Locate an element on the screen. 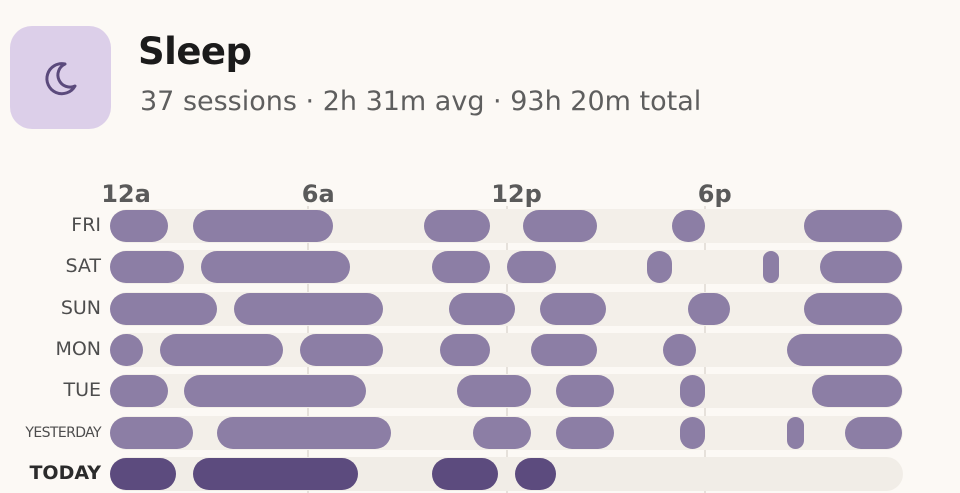 The width and height of the screenshot is (960, 493). day-label: SUN is located at coordinates (80, 308).